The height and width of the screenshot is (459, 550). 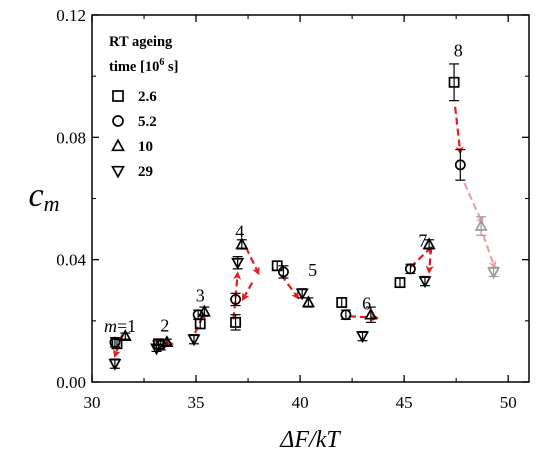 What do you see at coordinates (310, 440) in the screenshot?
I see `x-axis-label: ΔF/kT` at bounding box center [310, 440].